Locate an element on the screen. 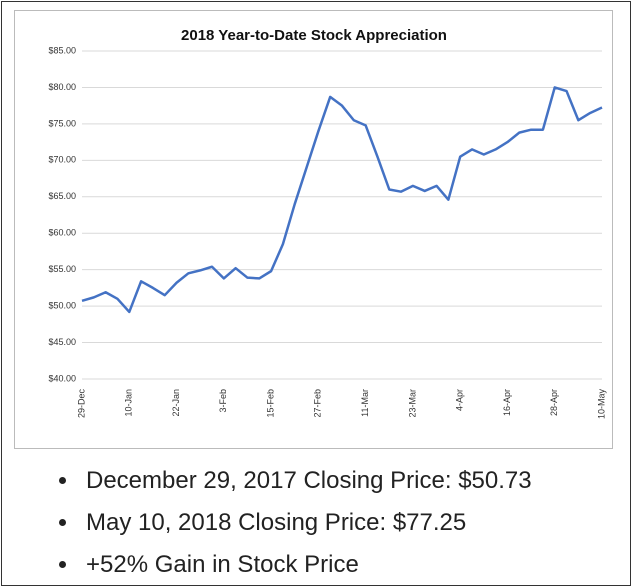  x-tick-label: 27-Feb is located at coordinates (318, 403).